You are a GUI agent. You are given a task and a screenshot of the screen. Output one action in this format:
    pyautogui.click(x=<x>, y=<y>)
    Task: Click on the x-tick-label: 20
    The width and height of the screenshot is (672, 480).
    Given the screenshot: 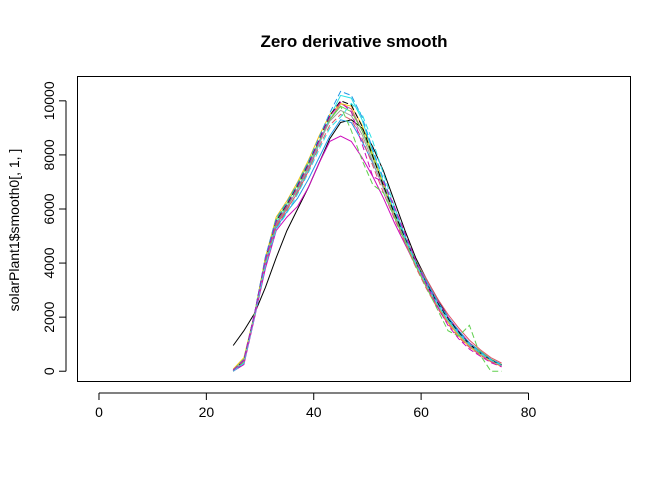 What is the action you would take?
    pyautogui.click(x=207, y=412)
    